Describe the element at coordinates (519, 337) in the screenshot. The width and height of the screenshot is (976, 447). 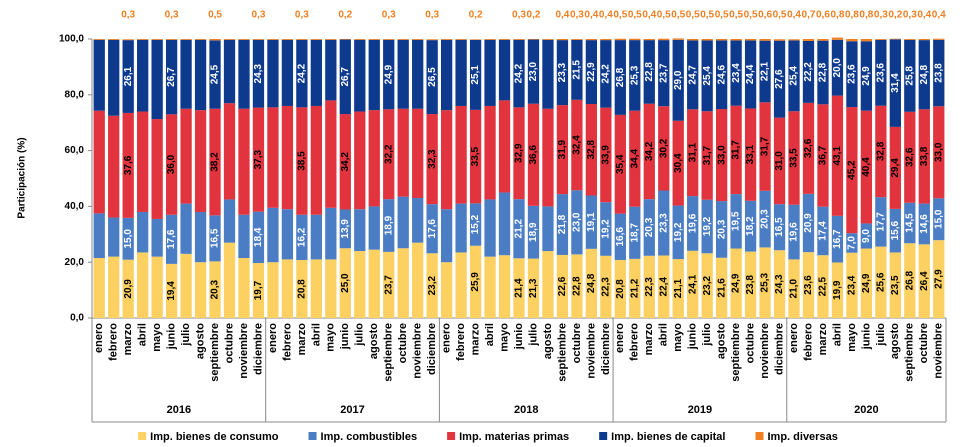
I see `x-tick-label: junio` at that location.